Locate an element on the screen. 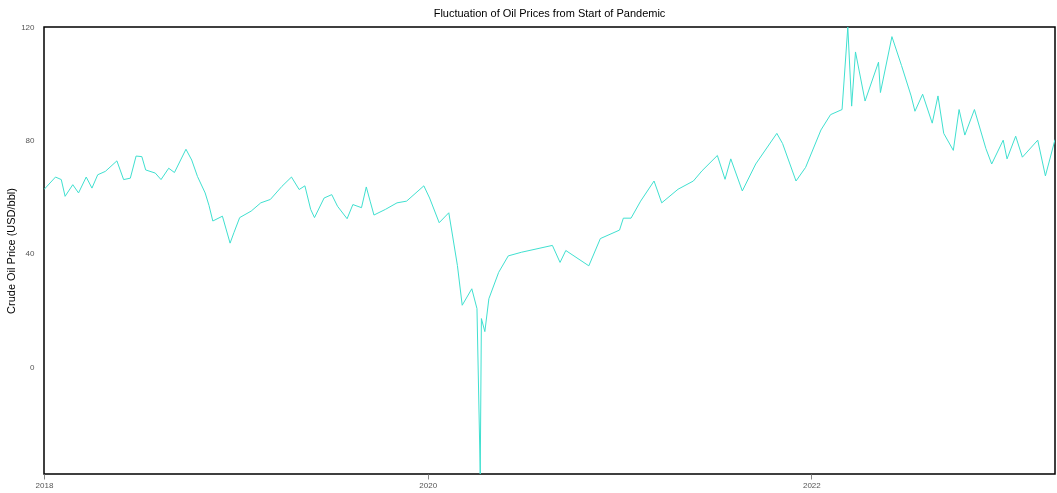  y-tick-label: 120 is located at coordinates (28, 27).